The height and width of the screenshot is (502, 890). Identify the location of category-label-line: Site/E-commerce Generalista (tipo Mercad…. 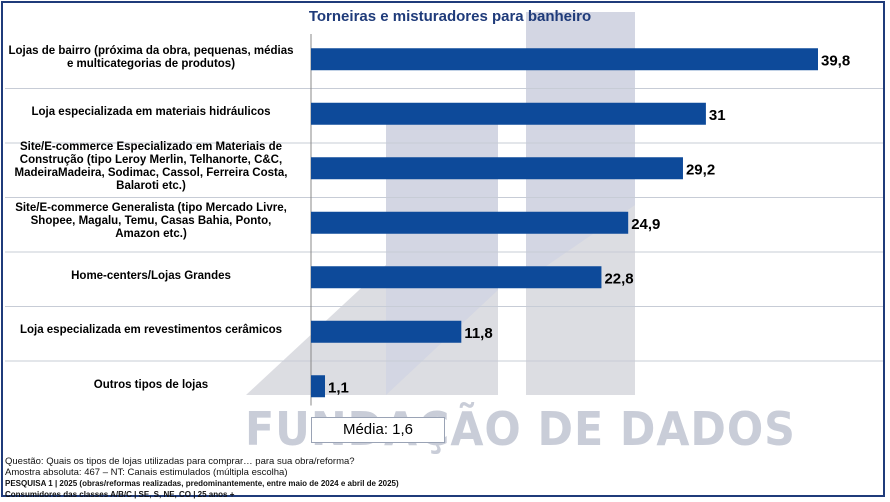
(151, 208).